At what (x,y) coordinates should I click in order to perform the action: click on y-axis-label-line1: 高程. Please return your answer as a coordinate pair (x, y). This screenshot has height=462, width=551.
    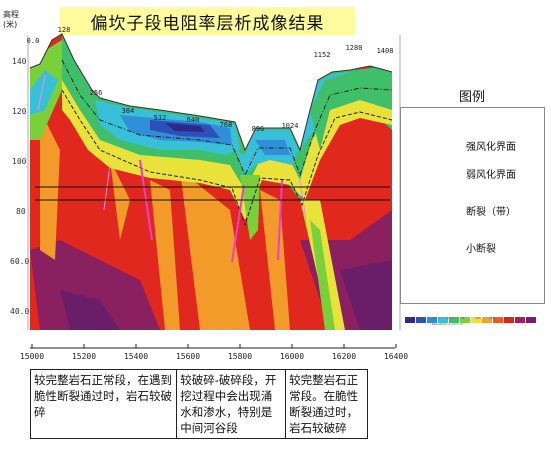
    Looking at the image, I should click on (11, 14).